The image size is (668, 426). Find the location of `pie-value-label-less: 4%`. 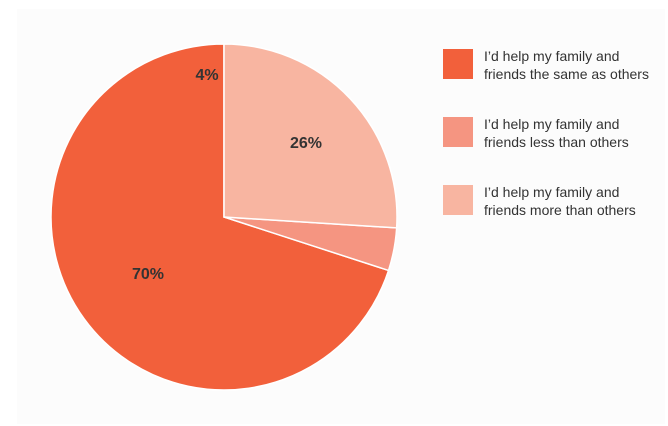

pie-value-label-less: 4% is located at coordinates (206, 75).